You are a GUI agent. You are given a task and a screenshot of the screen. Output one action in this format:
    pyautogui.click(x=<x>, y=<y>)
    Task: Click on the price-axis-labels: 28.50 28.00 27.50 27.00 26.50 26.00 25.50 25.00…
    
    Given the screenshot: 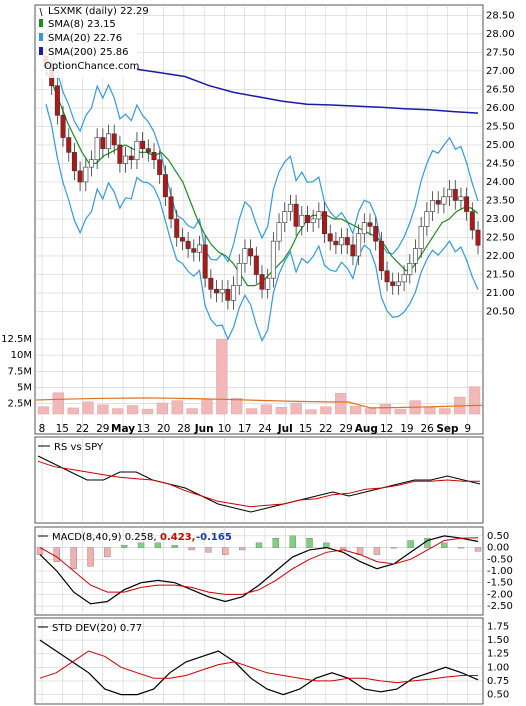 What is the action you would take?
    pyautogui.click(x=500, y=163)
    